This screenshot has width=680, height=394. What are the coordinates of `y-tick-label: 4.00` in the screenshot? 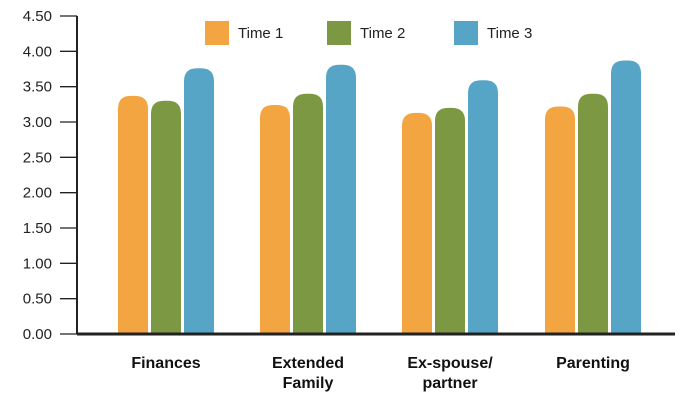 It's located at (37, 51).